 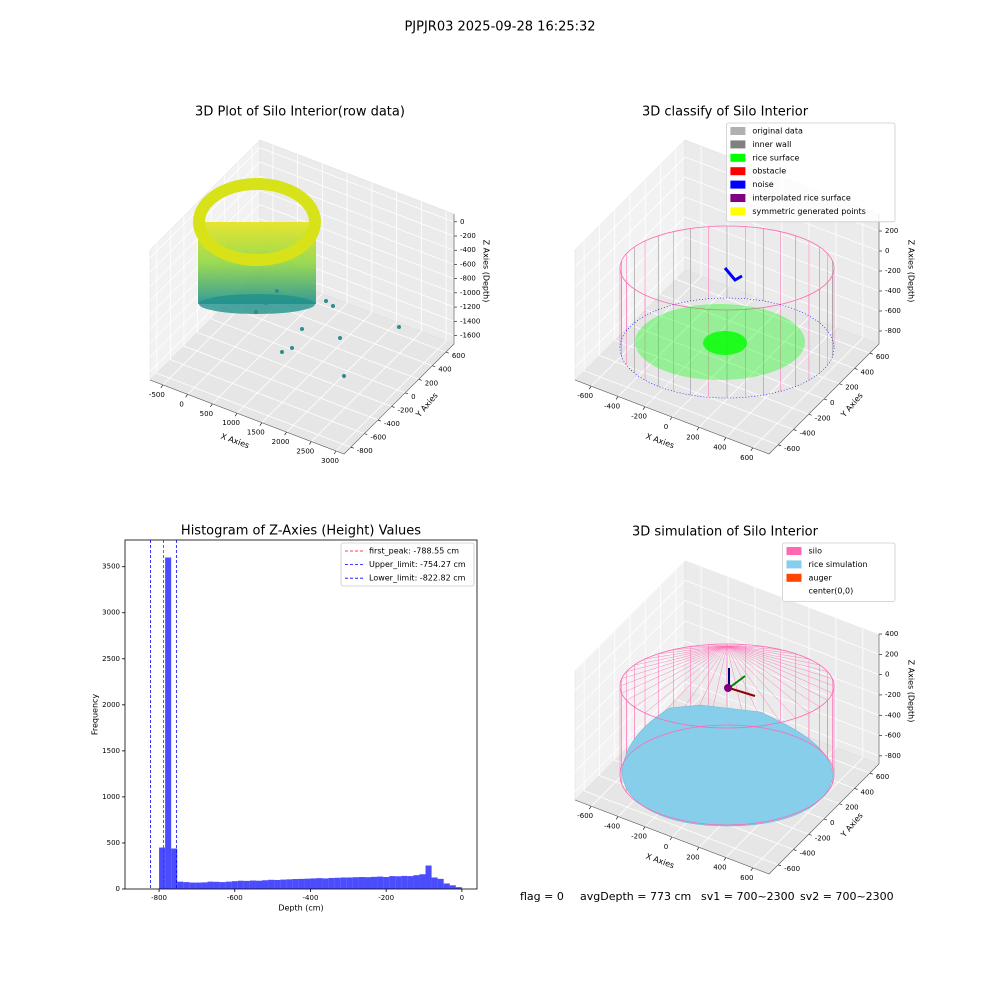 What do you see at coordinates (113, 843) in the screenshot?
I see `y-tick-label: 500` at bounding box center [113, 843].